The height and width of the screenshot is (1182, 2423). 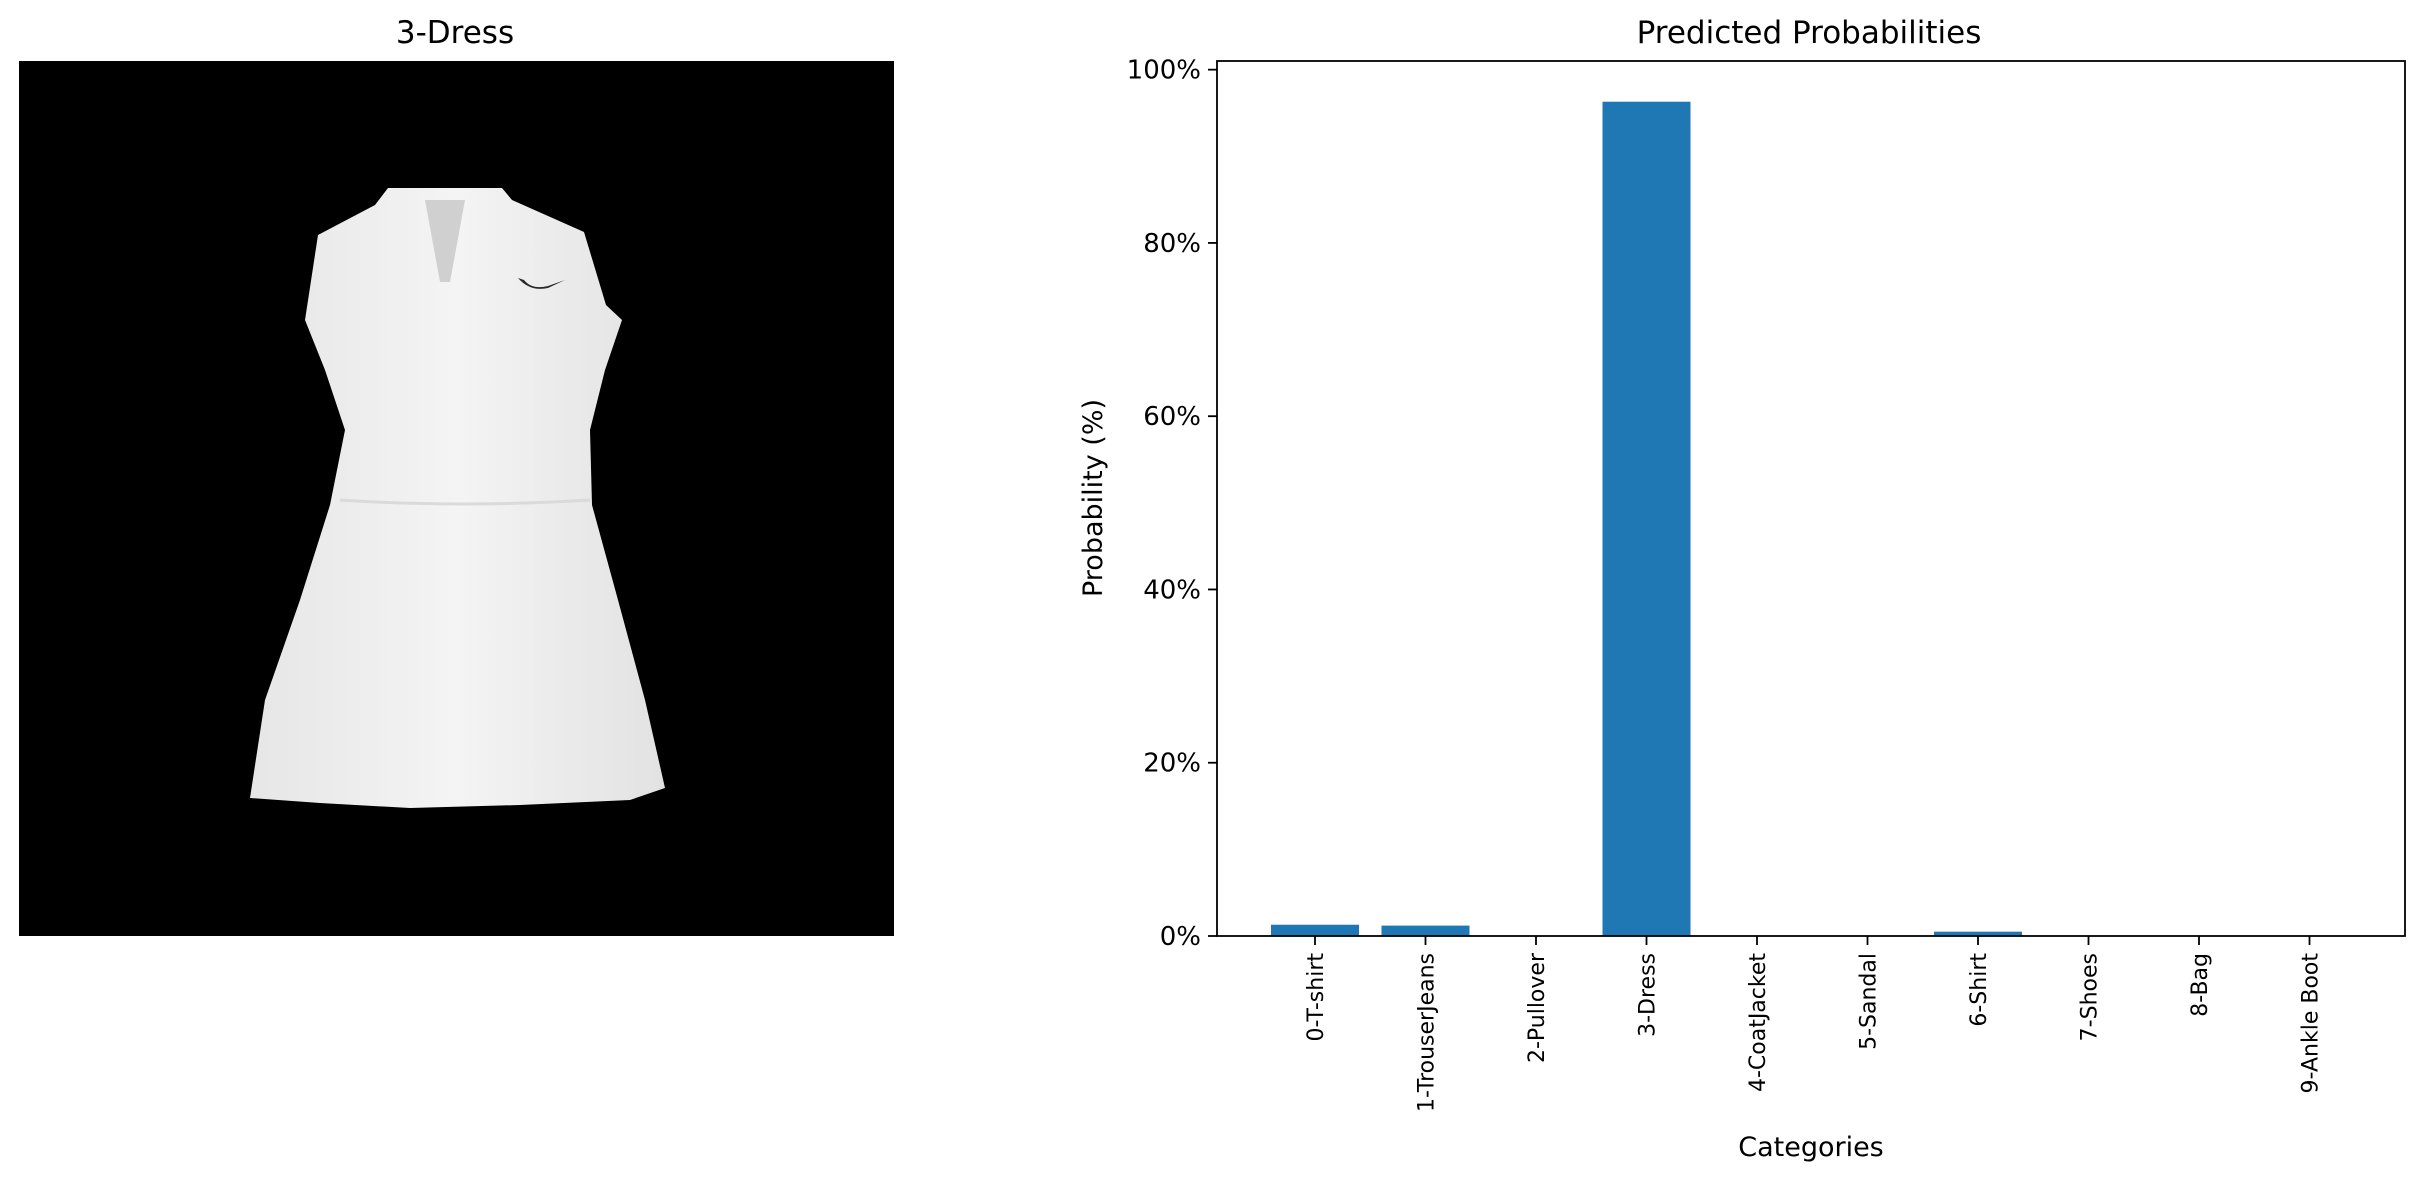 What do you see at coordinates (2200, 985) in the screenshot?
I see `x-tick-label: 8-Bag` at bounding box center [2200, 985].